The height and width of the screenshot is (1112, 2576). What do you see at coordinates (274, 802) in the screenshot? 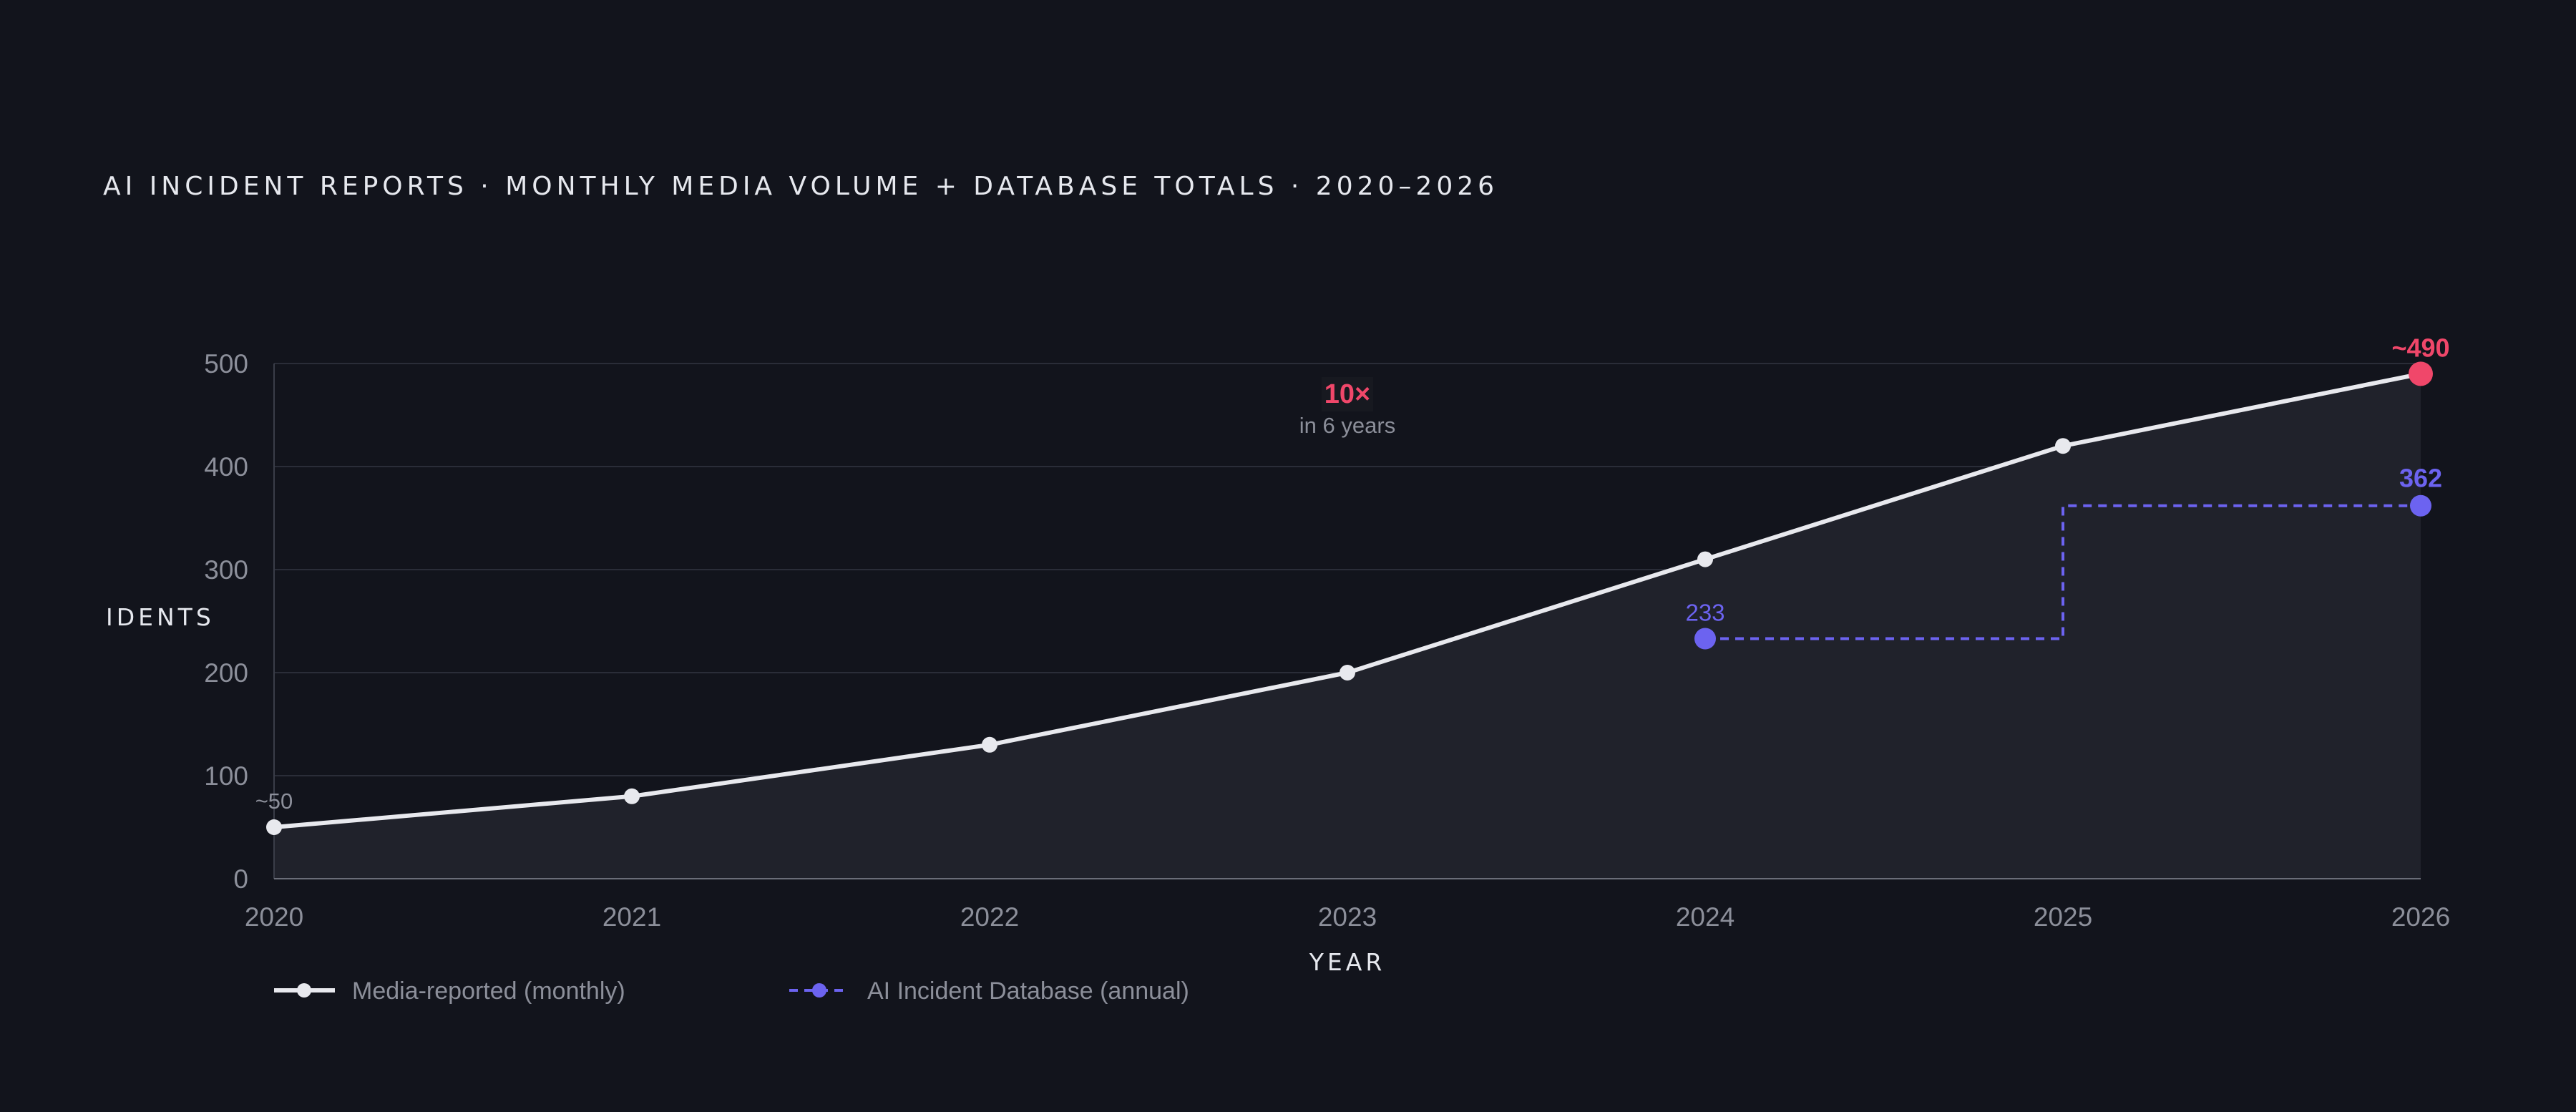
I see `start-value-label: ~50` at bounding box center [274, 802].